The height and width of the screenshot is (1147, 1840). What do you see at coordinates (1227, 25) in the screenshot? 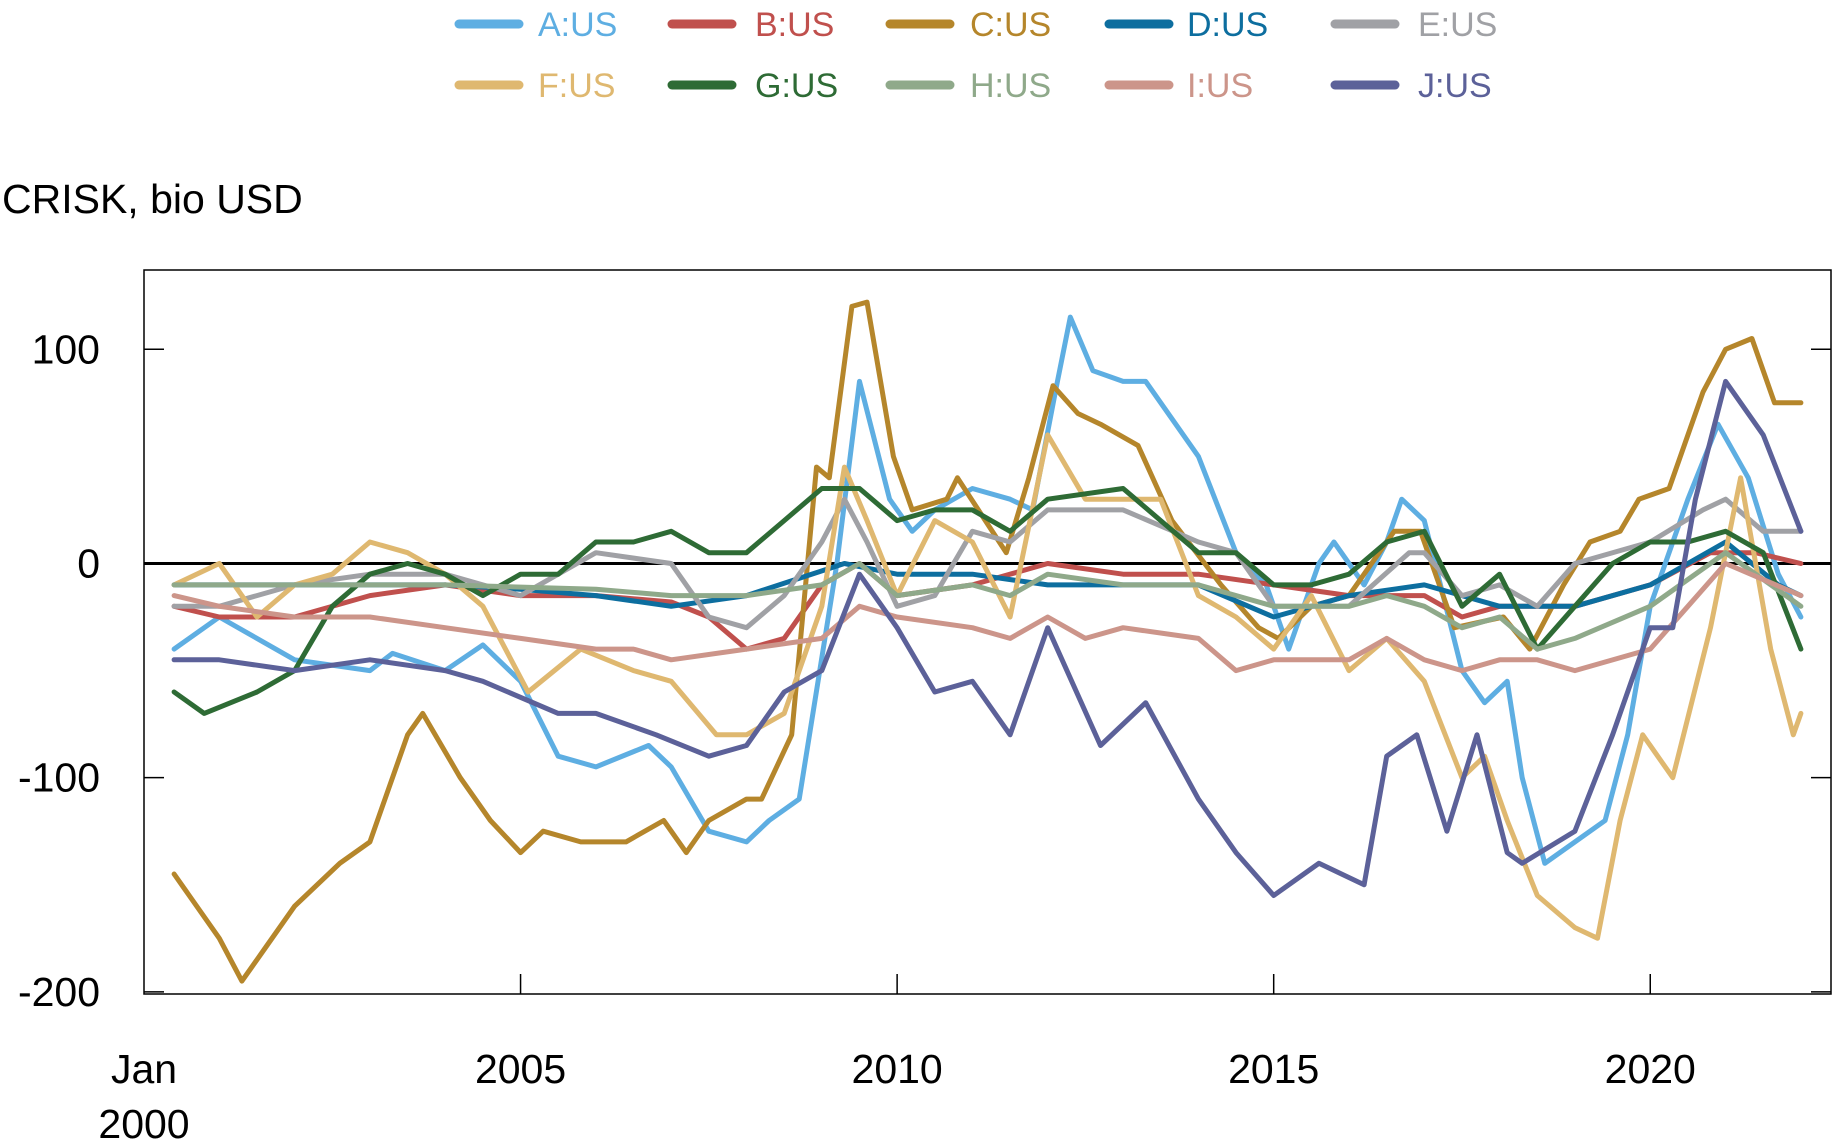
I see `legend-label: D:US` at bounding box center [1227, 25].